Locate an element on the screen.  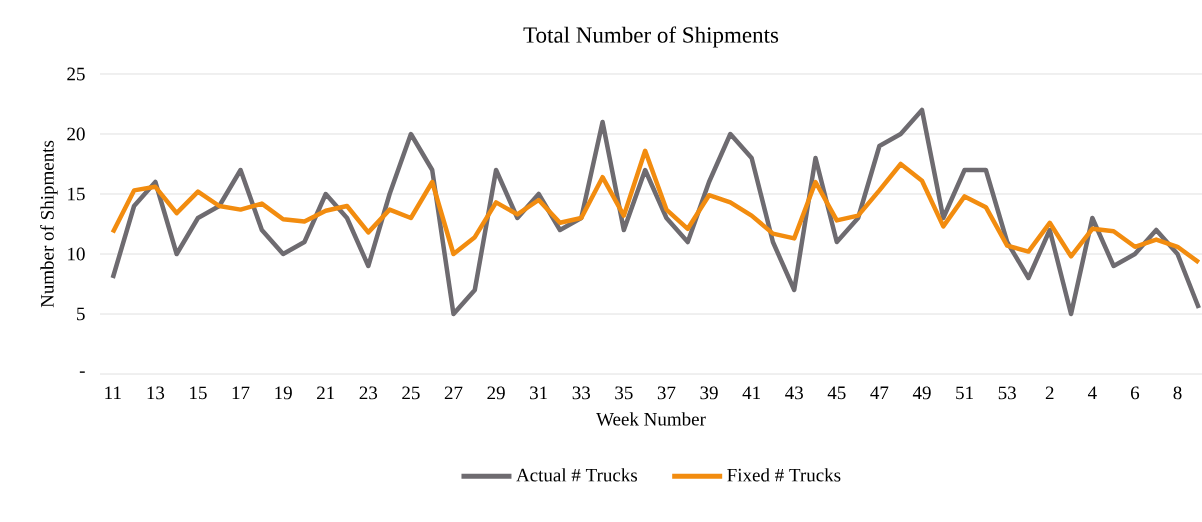
x-tick-label: 47 is located at coordinates (879, 393).